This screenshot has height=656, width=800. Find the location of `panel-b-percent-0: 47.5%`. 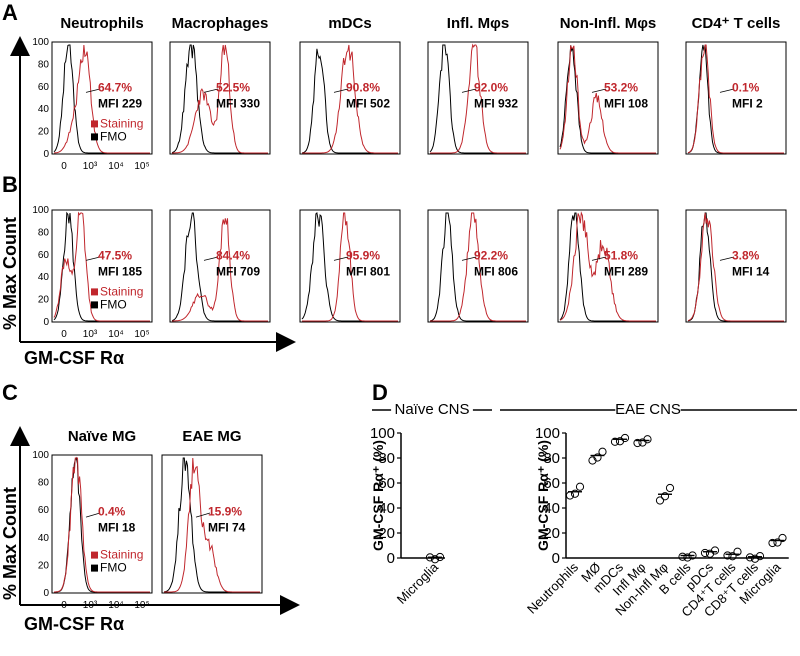

panel-b-percent-0: 47.5% is located at coordinates (115, 255).